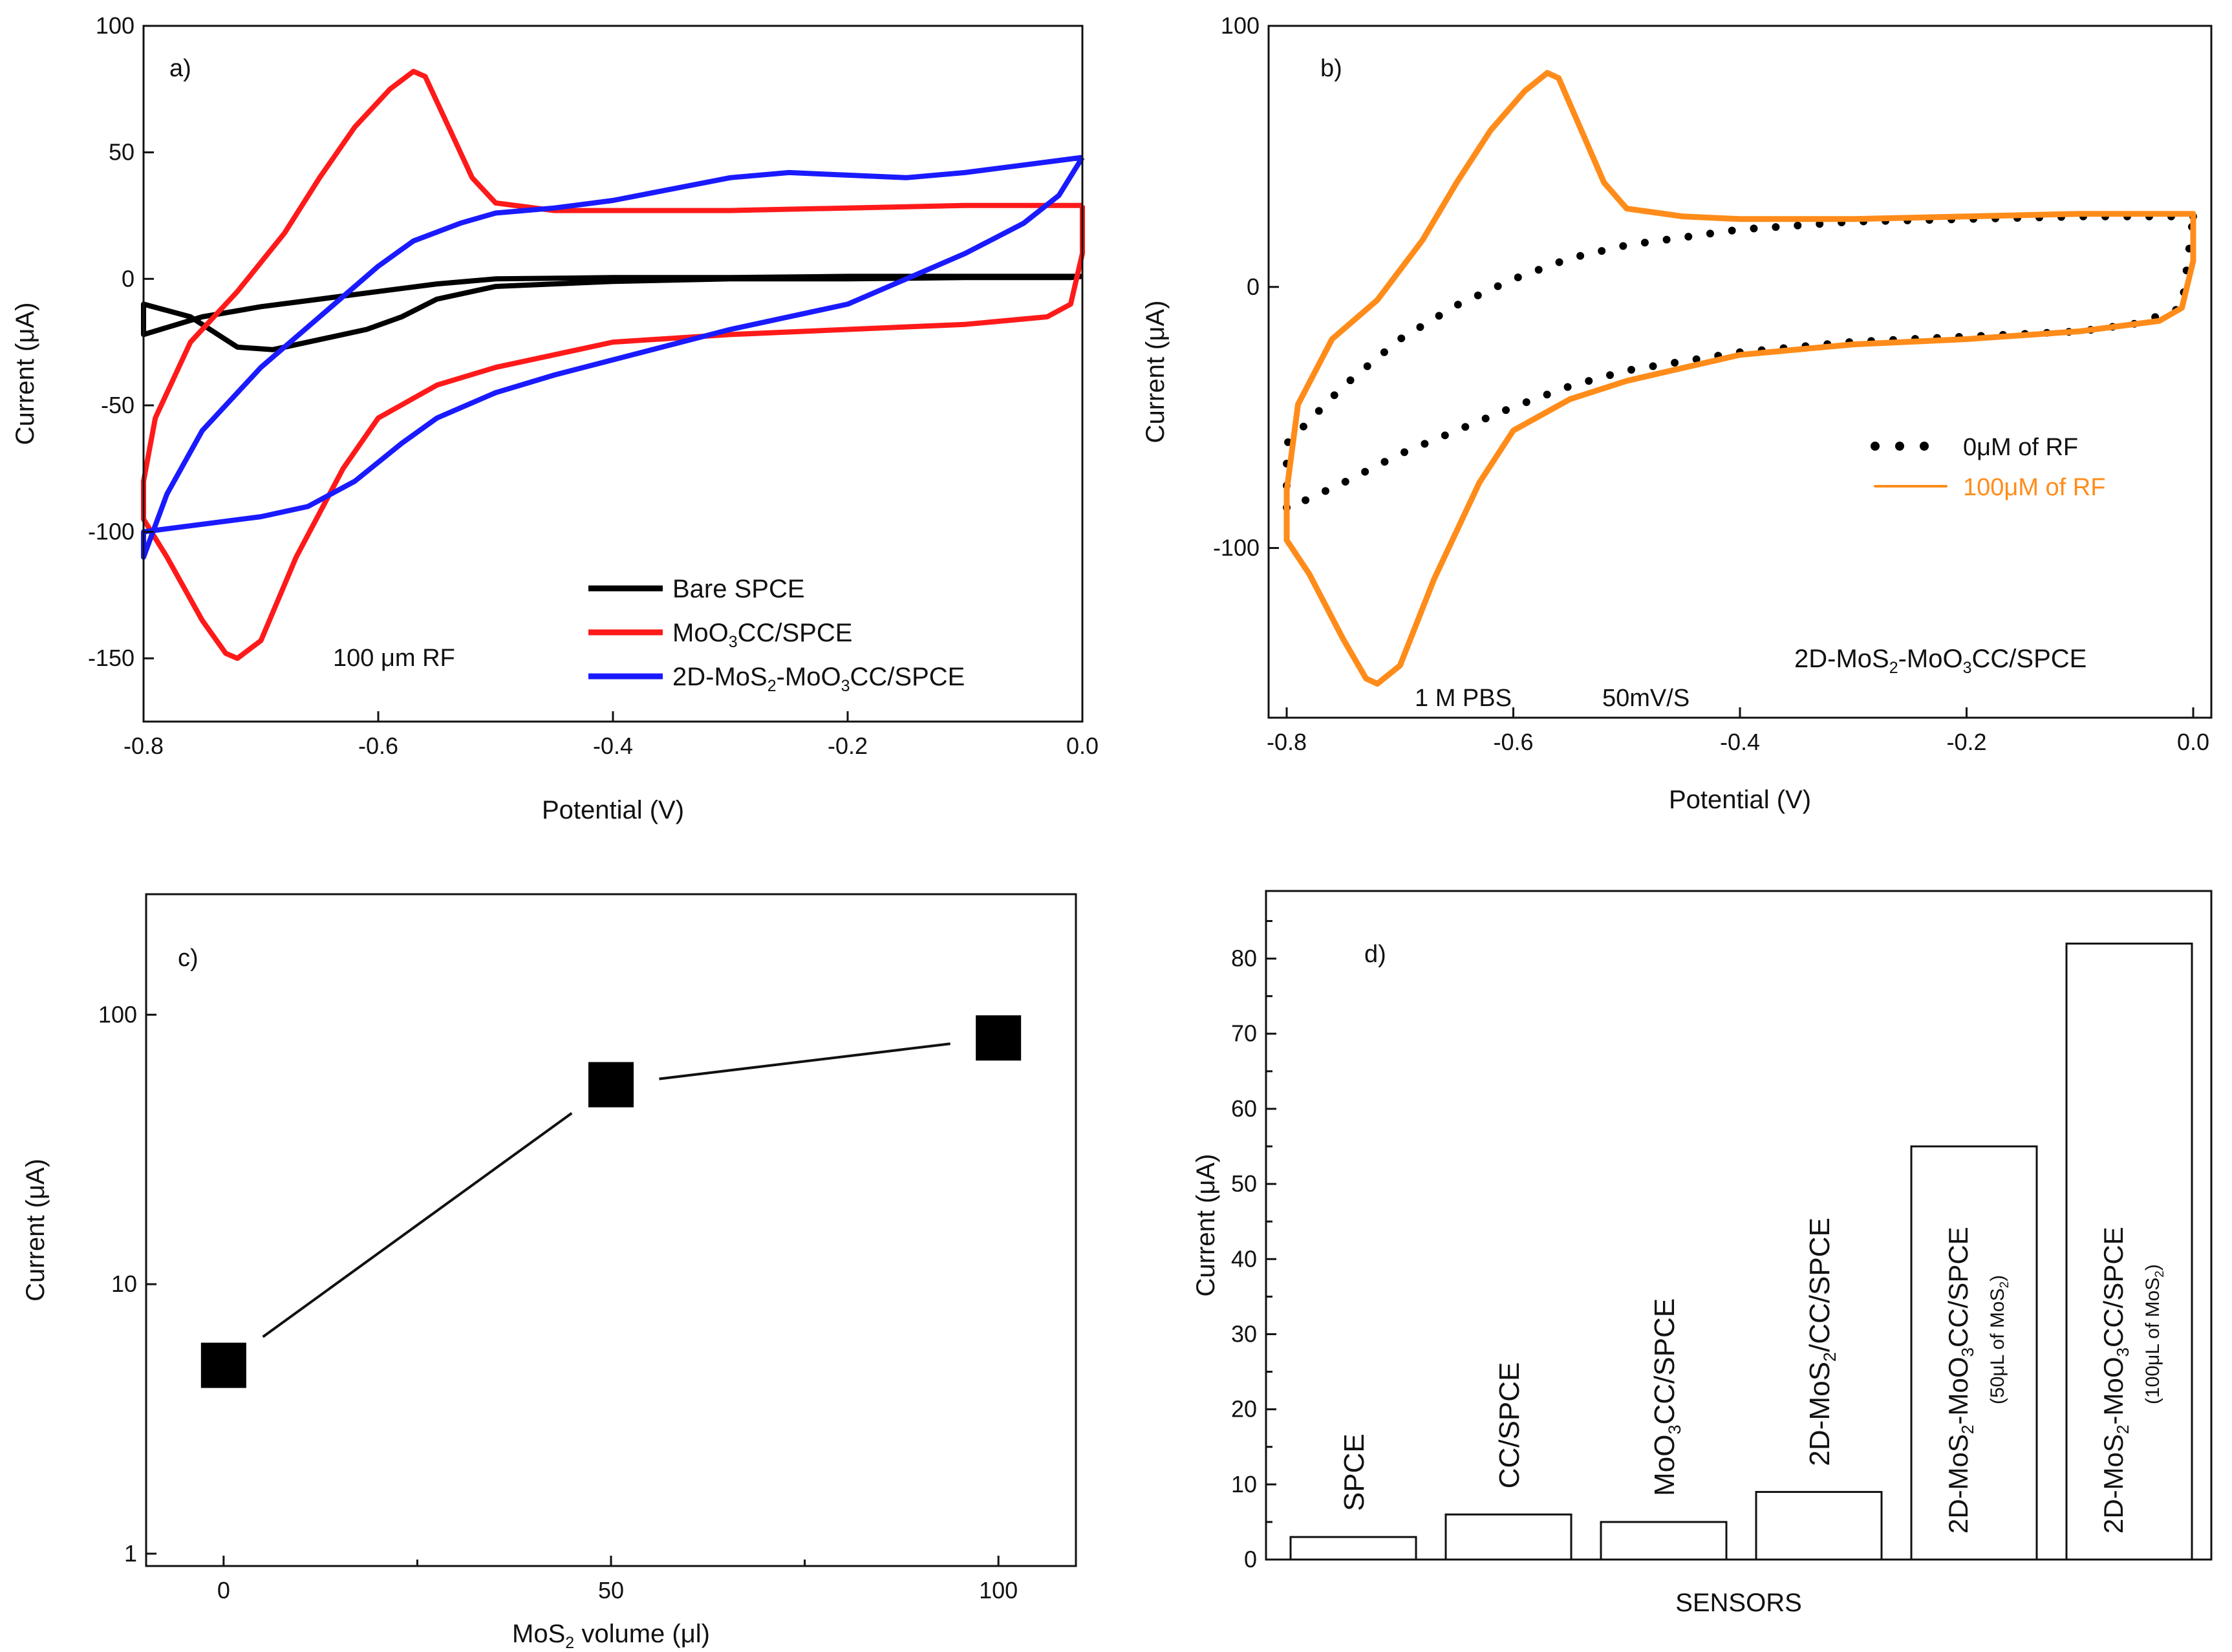 The height and width of the screenshot is (1652, 2232). Describe the element at coordinates (1331, 68) in the screenshot. I see `panel-label: b)` at that location.